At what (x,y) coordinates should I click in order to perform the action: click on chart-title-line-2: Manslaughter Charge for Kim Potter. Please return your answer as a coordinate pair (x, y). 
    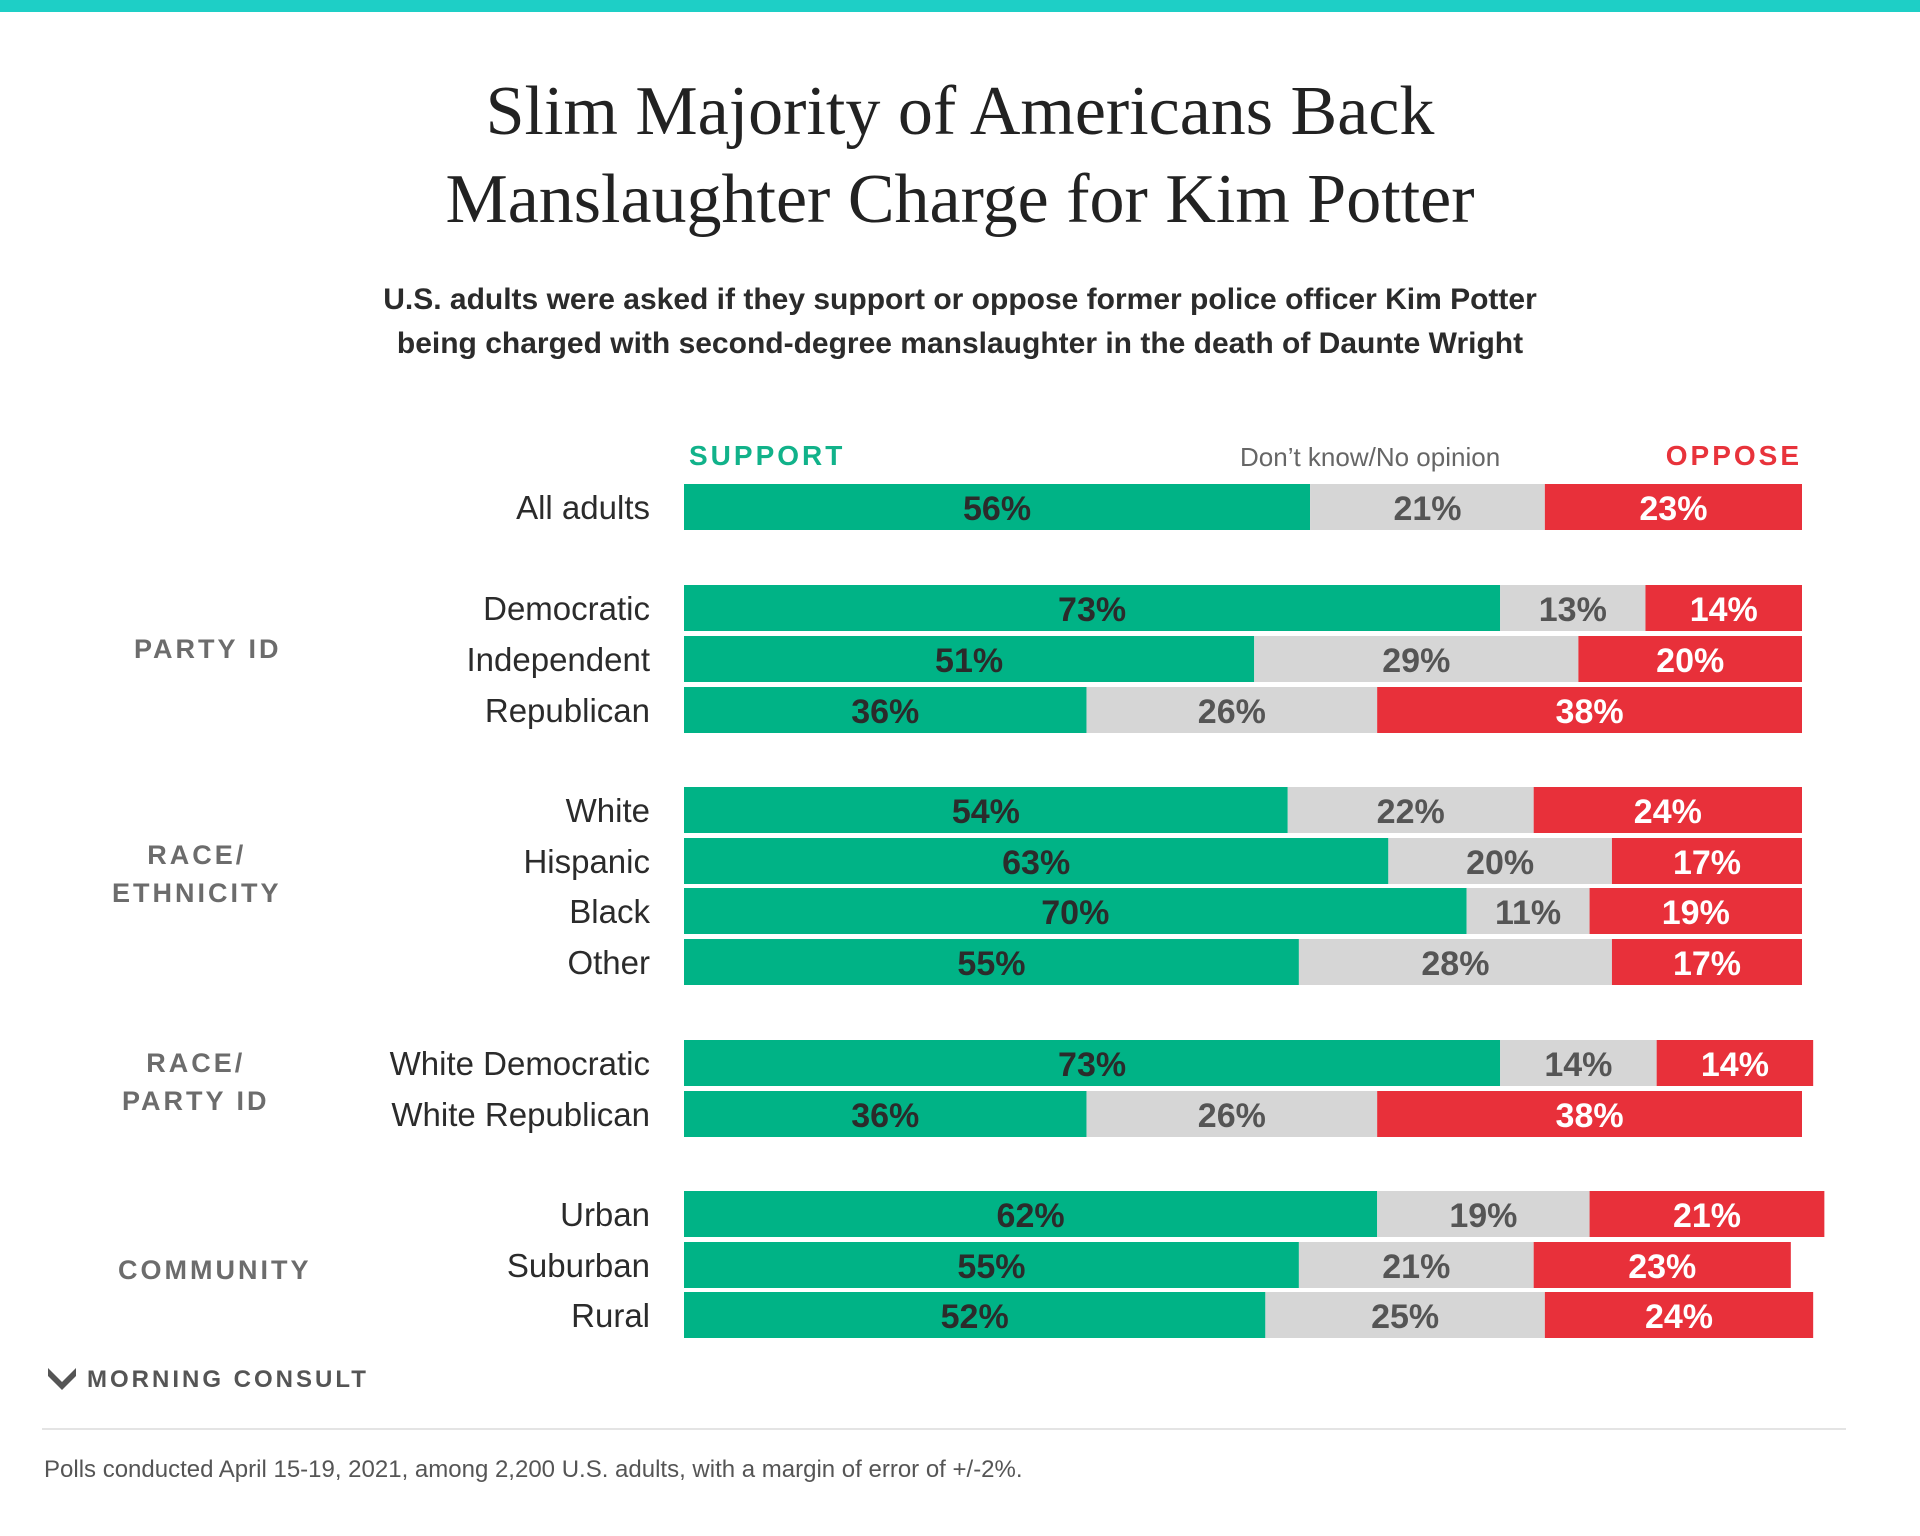
    Looking at the image, I should click on (960, 199).